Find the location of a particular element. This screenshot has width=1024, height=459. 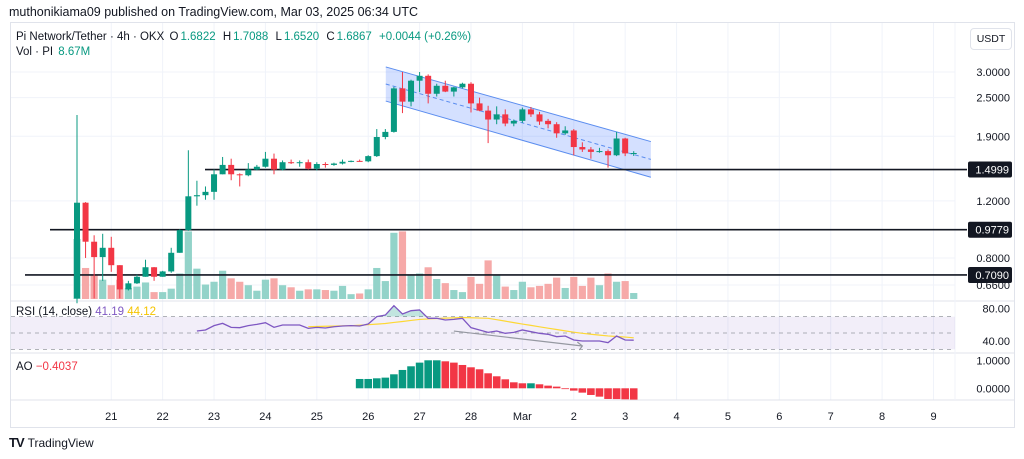

price-axis-label: 3.0000 is located at coordinates (993, 73).